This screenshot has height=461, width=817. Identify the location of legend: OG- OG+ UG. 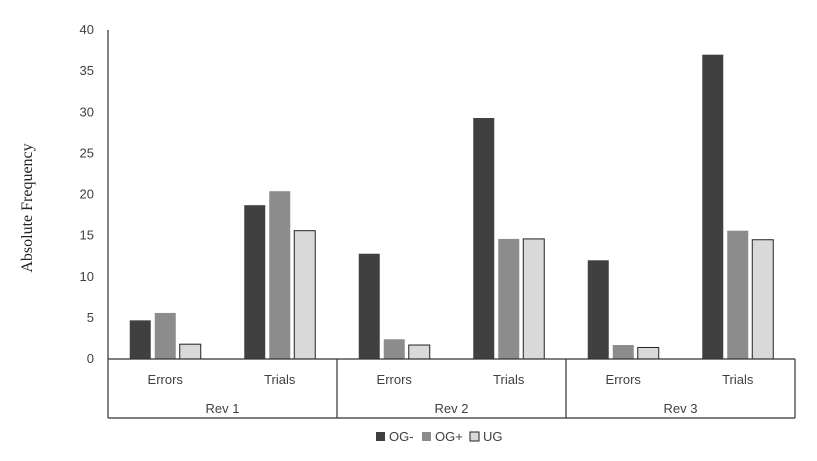
(439, 436).